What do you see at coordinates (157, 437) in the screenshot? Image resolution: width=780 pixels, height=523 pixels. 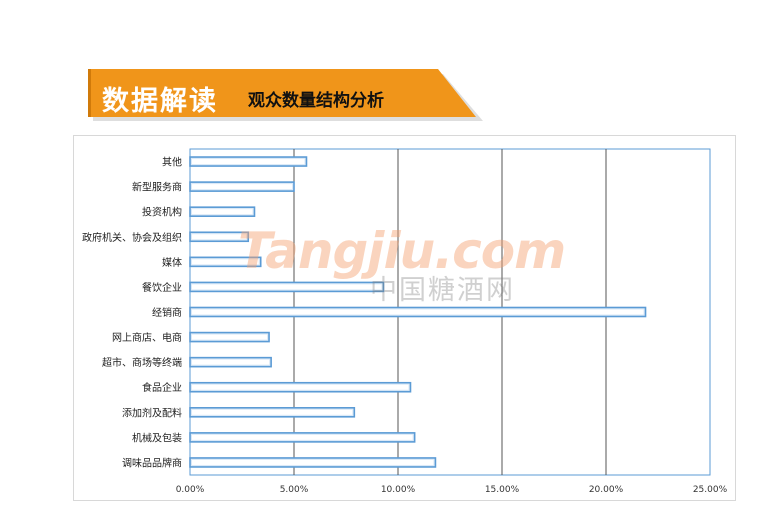 I see `category-label: 机械及包装` at bounding box center [157, 437].